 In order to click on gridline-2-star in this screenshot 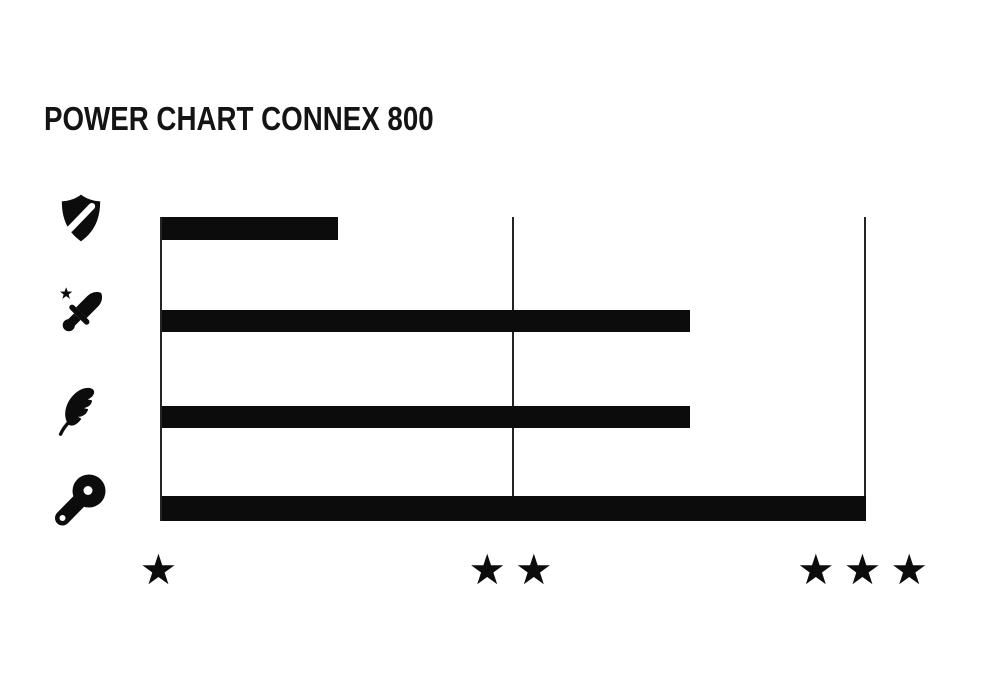, I will do `click(513, 369)`.